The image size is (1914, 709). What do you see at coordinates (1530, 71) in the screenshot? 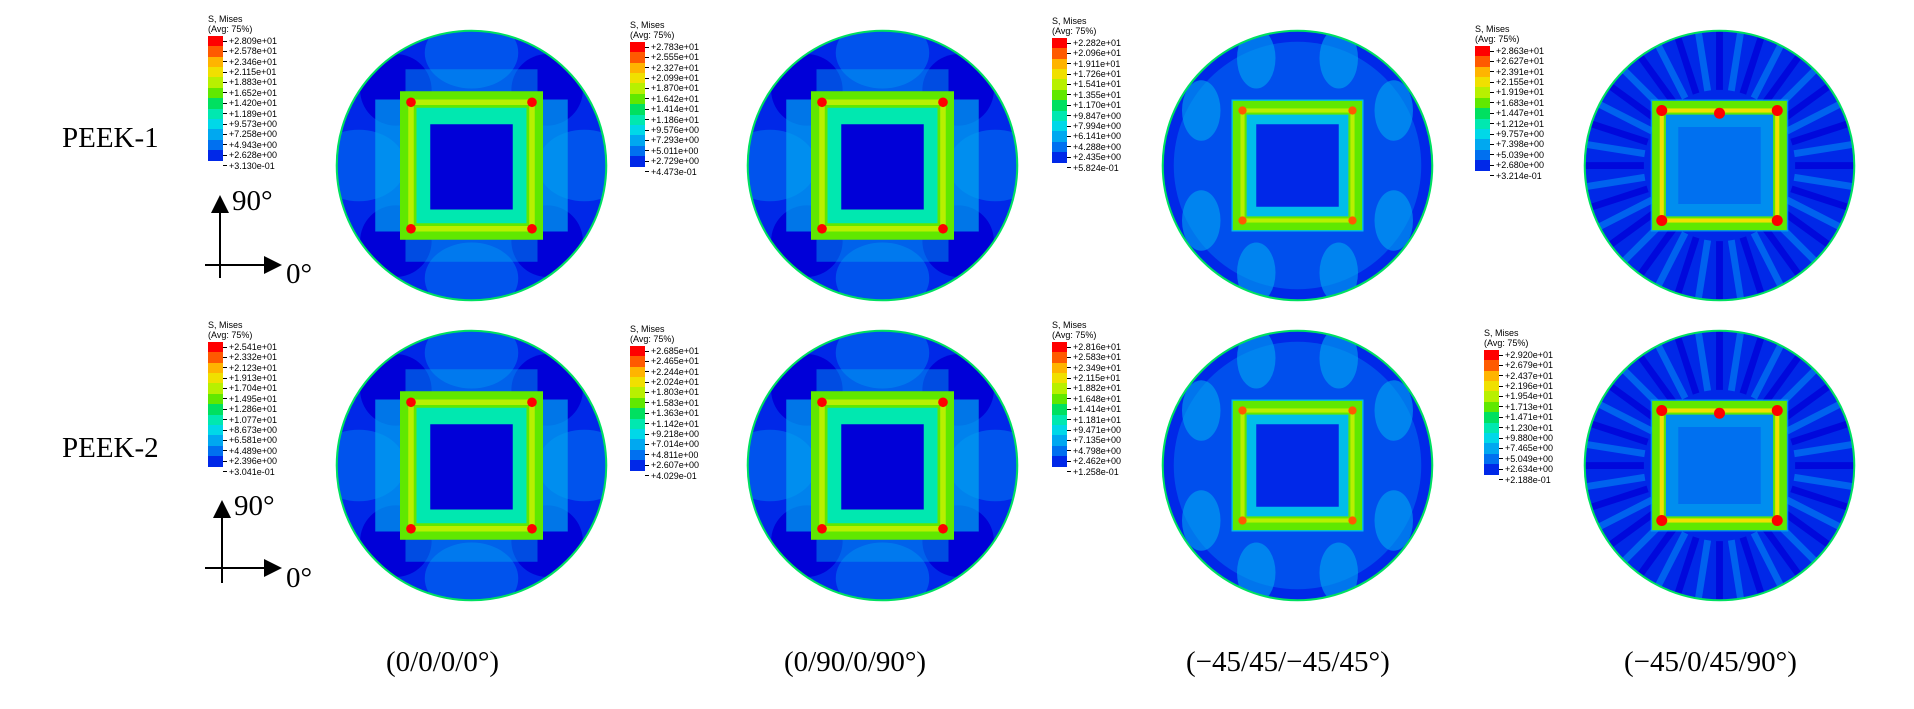
I see `legend-entry: +2.391e+01` at bounding box center [1530, 71].